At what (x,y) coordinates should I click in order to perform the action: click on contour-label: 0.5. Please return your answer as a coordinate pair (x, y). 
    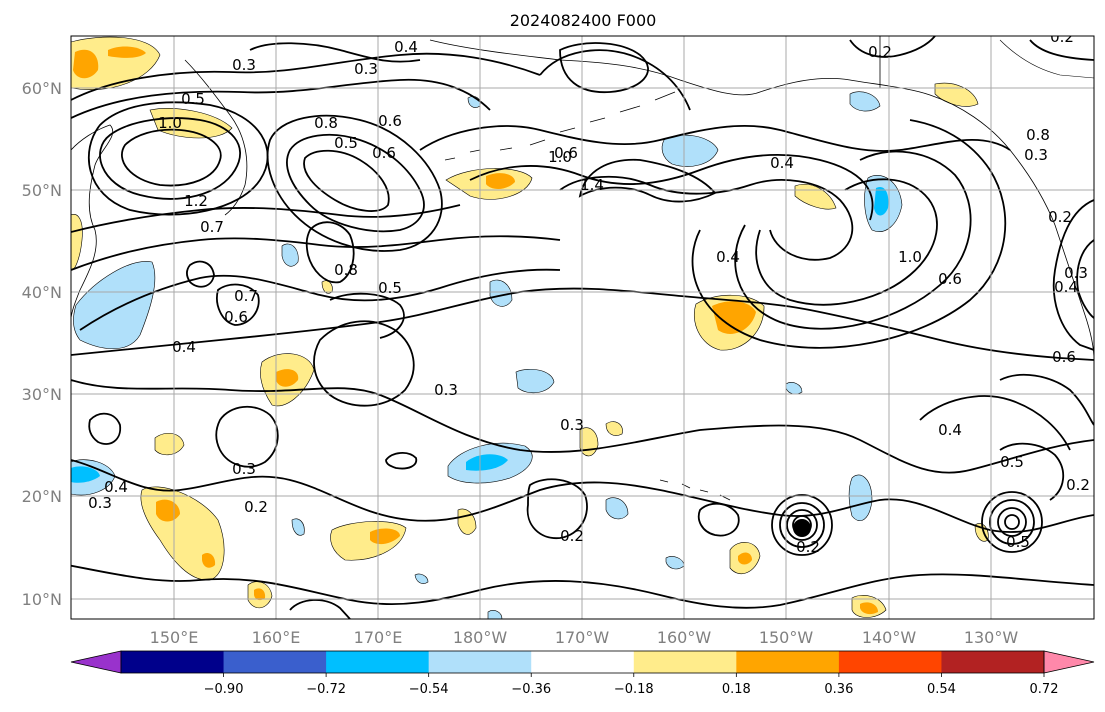
    Looking at the image, I should click on (1018, 542).